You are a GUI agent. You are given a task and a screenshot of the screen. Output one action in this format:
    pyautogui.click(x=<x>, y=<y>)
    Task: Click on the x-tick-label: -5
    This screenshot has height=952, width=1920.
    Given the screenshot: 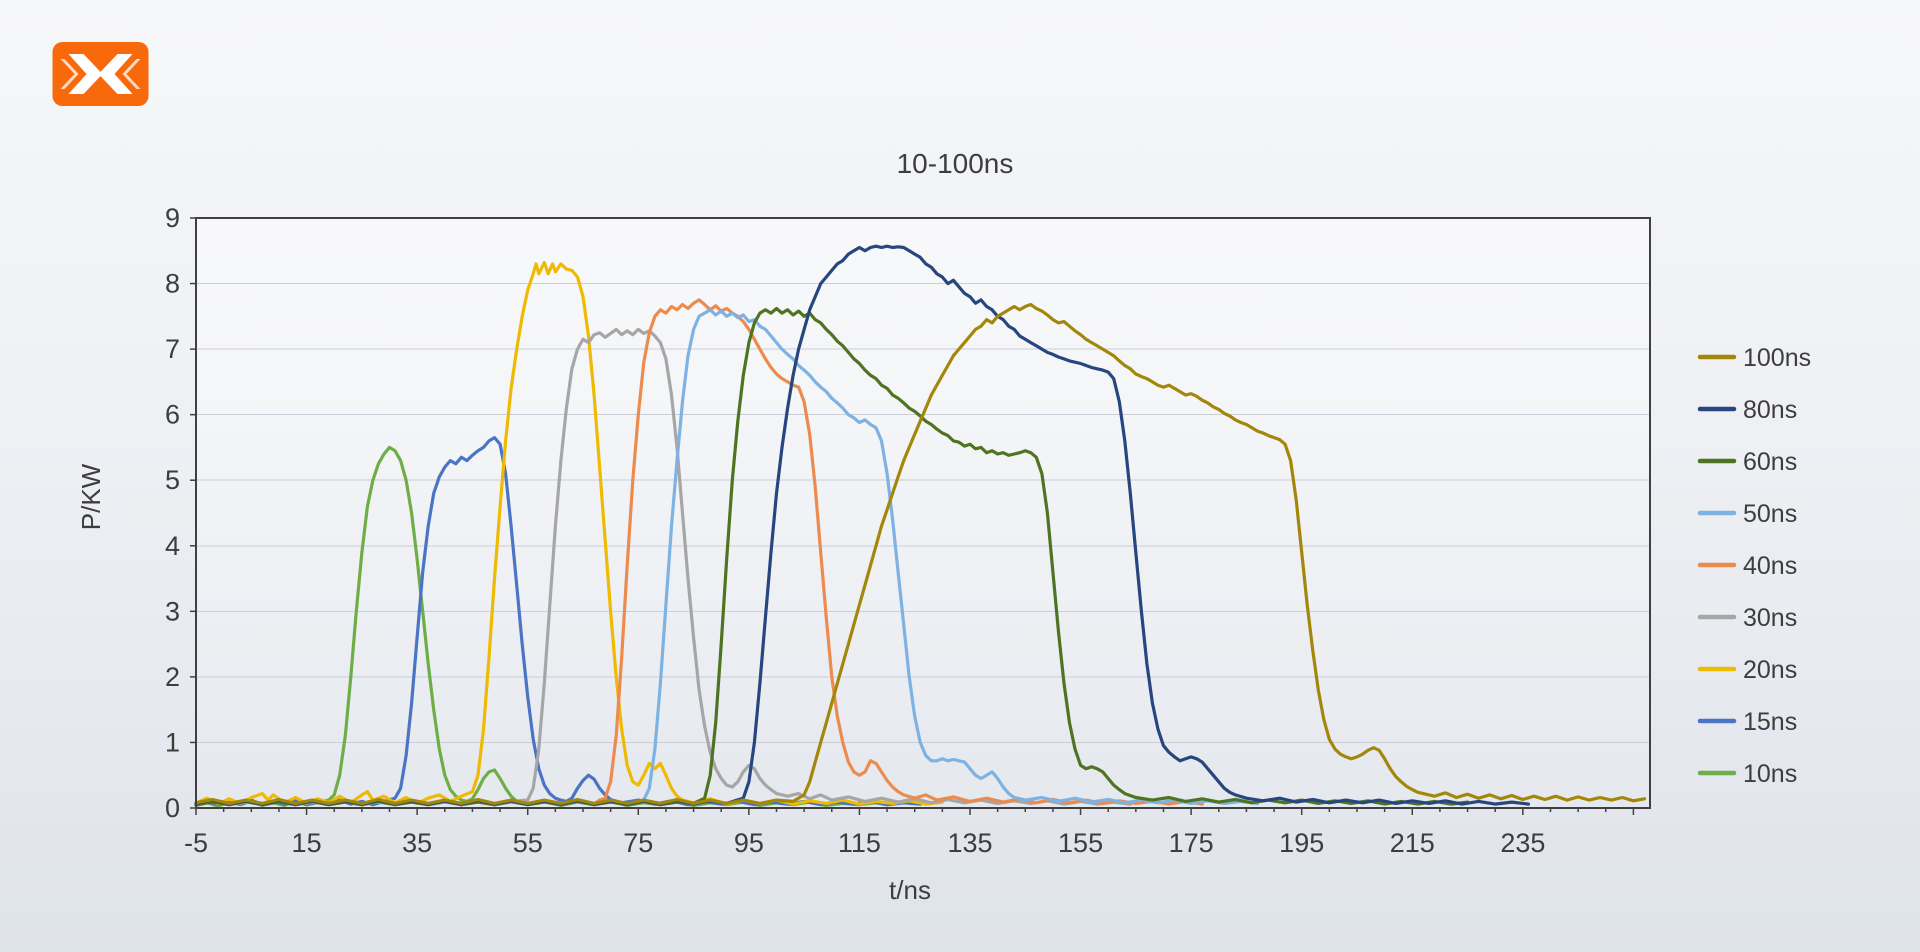 What is the action you would take?
    pyautogui.click(x=196, y=843)
    